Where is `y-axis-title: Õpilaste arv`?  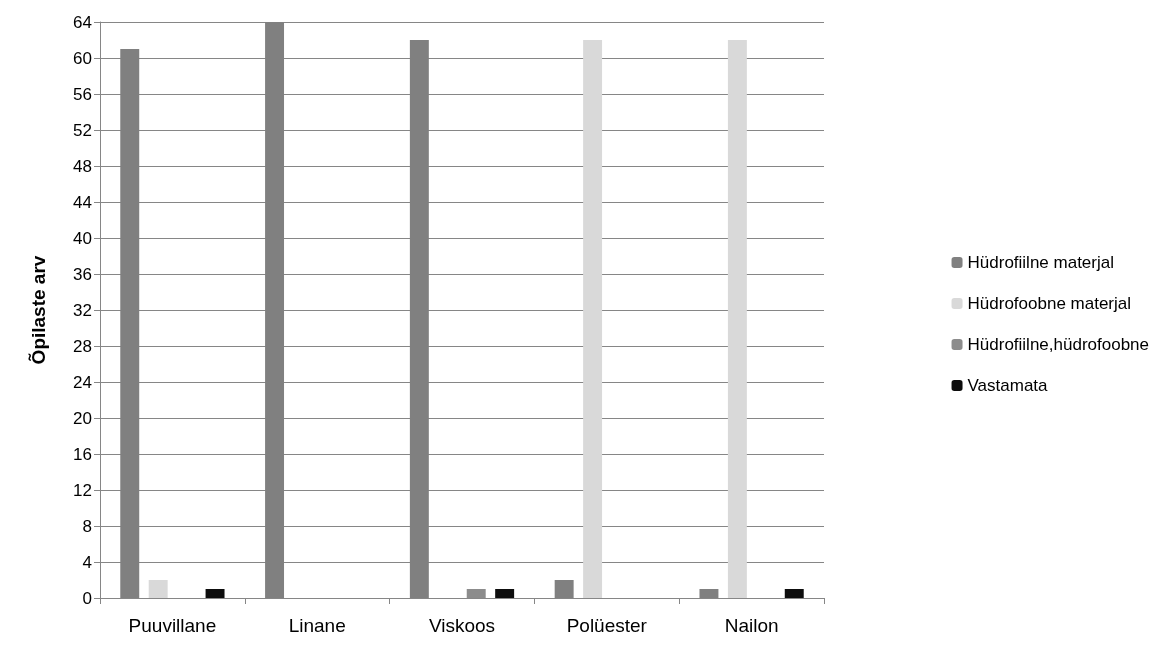
y-axis-title: Õpilaste arv is located at coordinates (38, 310).